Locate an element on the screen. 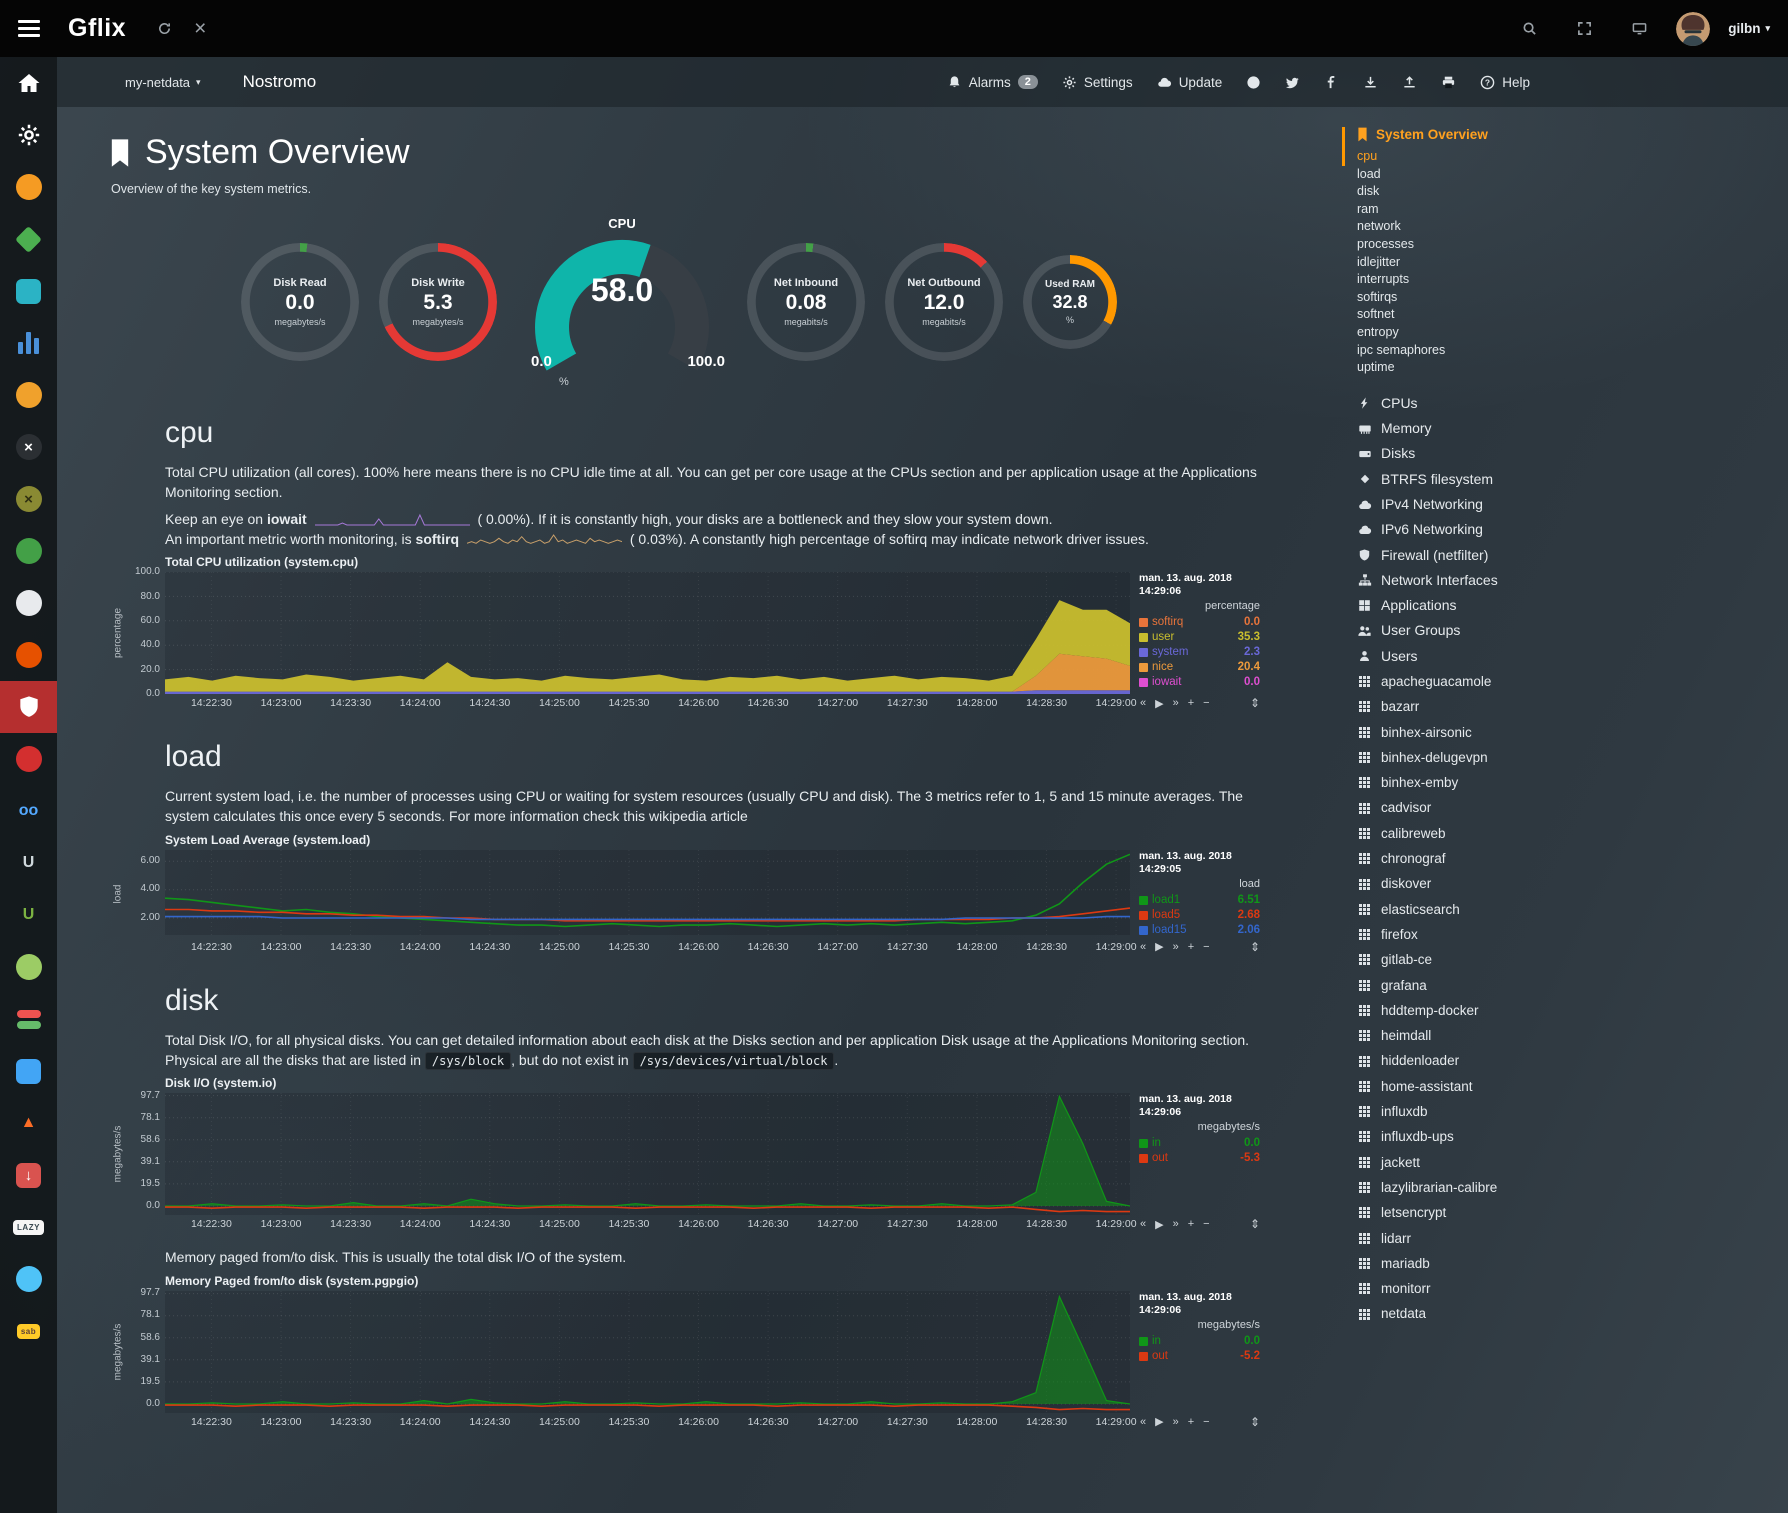 This screenshot has width=1788, height=1513. app-shortcut-2-icon is located at coordinates (28, 239).